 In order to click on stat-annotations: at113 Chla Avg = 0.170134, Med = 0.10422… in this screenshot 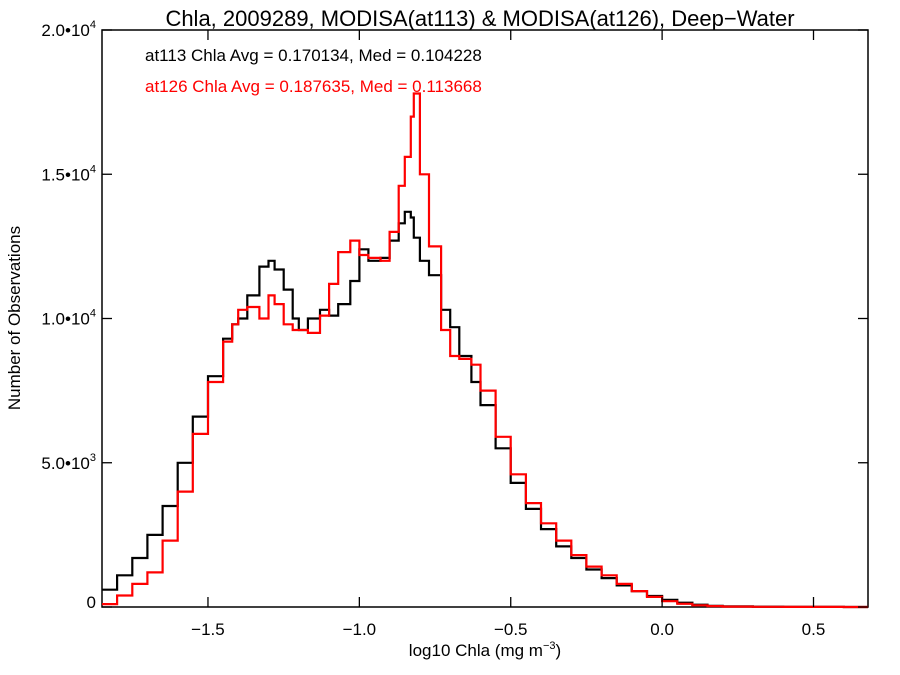, I will do `click(313, 71)`.